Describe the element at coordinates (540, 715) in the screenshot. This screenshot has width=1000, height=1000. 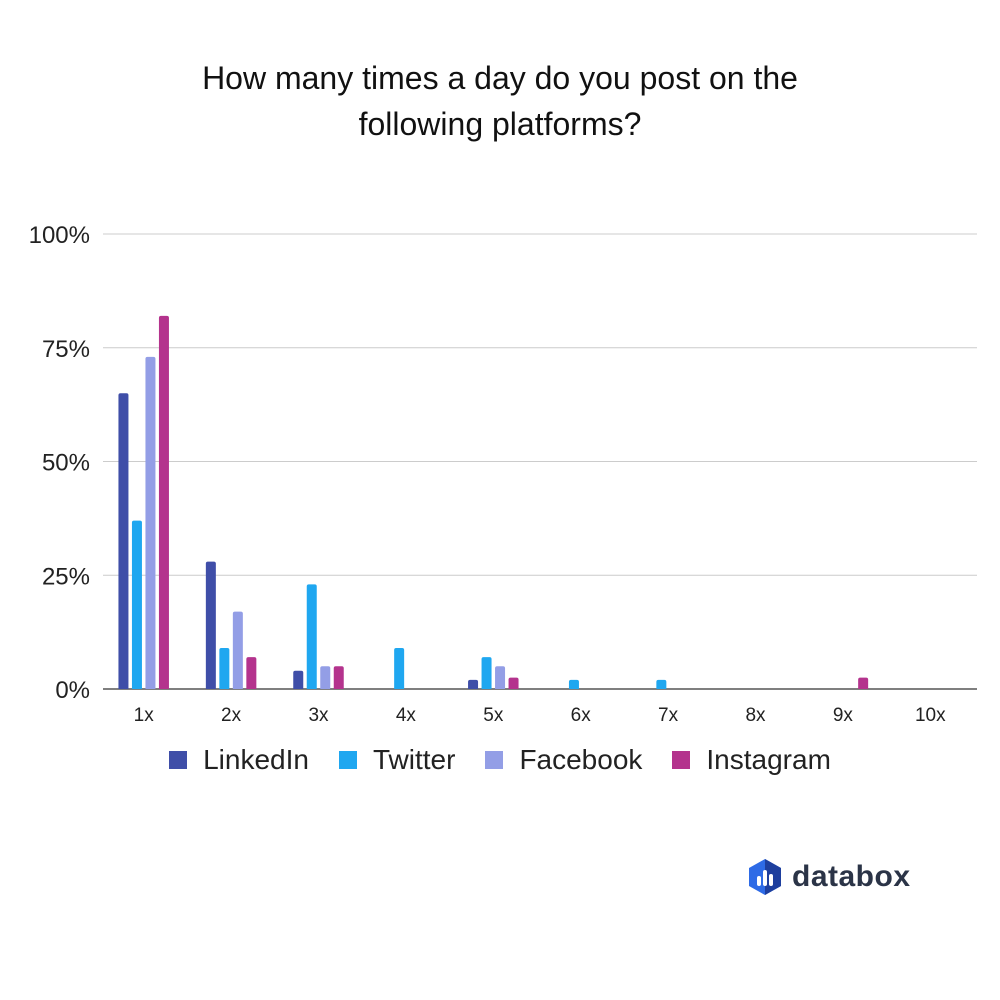
I see `x-axis-tick-labels: 1x 2x 3x 4x 5x 6x 7x 8x 9x 10x` at that location.